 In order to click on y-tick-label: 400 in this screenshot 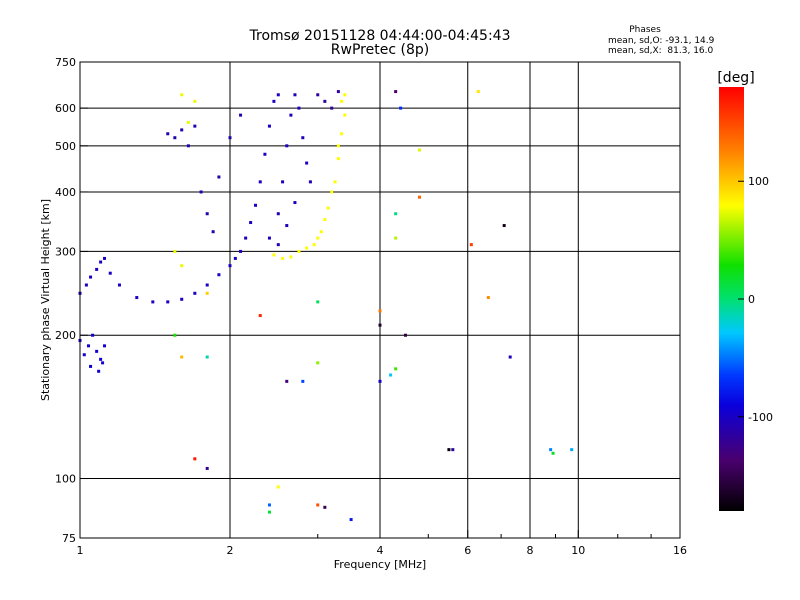, I will do `click(65, 192)`.